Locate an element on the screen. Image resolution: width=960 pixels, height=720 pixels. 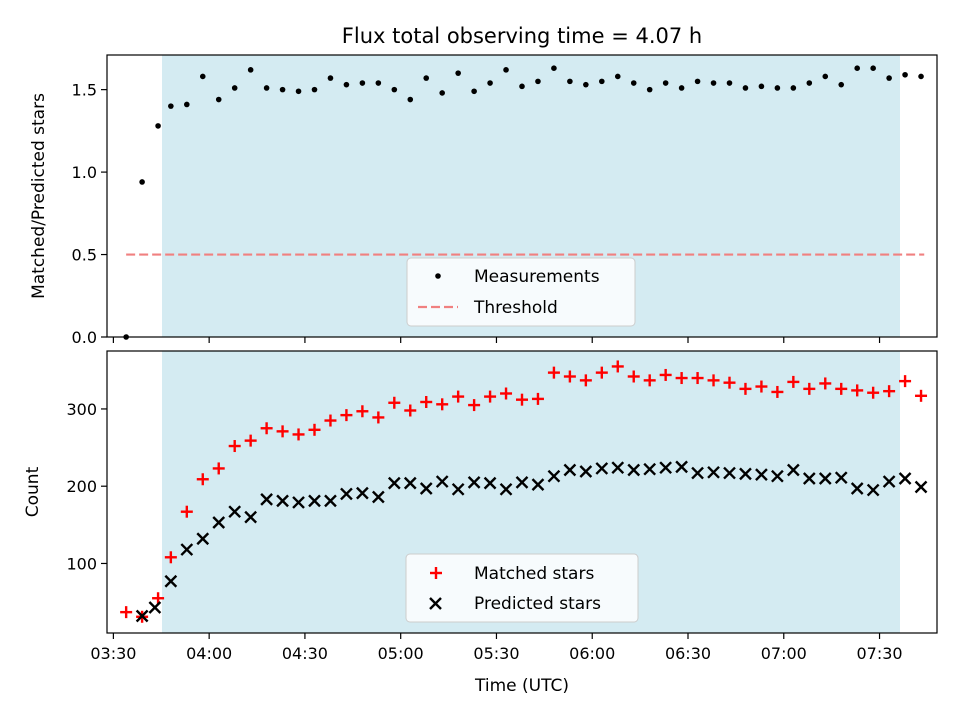
top-x-ticks is located at coordinates (496, 340).